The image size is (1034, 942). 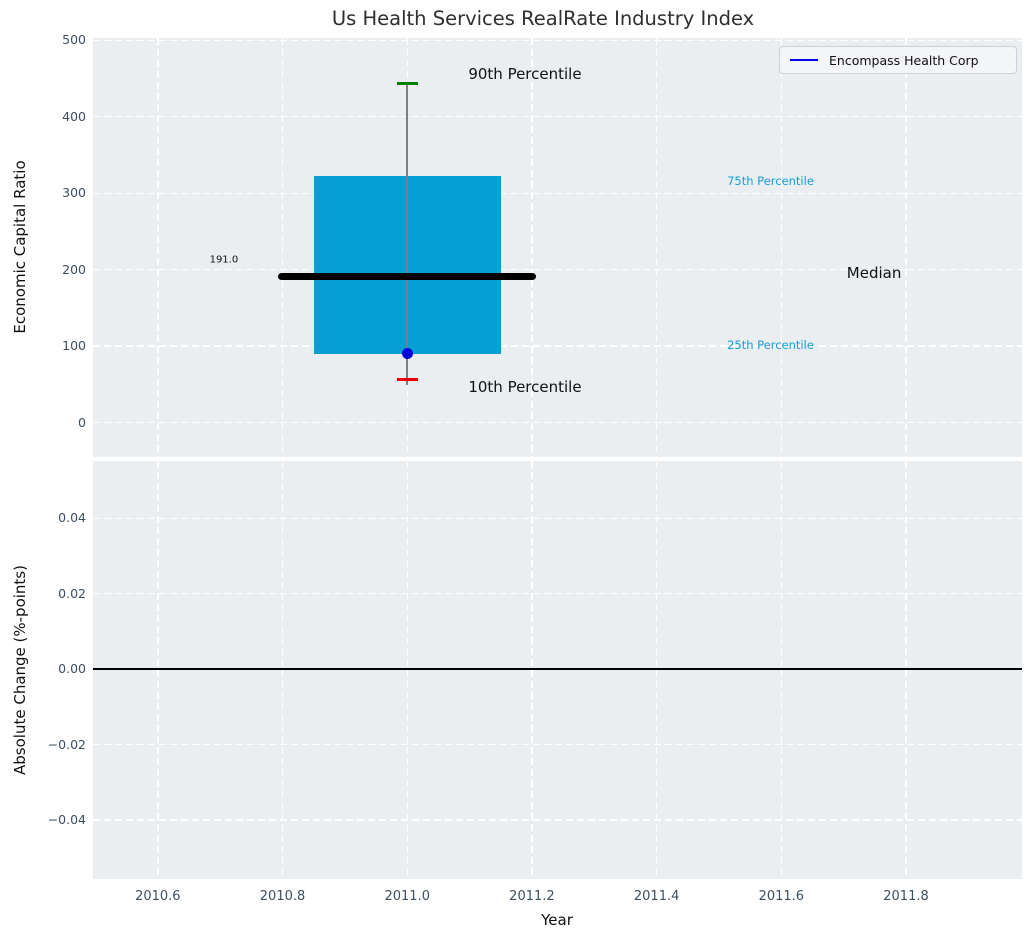 What do you see at coordinates (407, 353) in the screenshot?
I see `company-point-marker` at bounding box center [407, 353].